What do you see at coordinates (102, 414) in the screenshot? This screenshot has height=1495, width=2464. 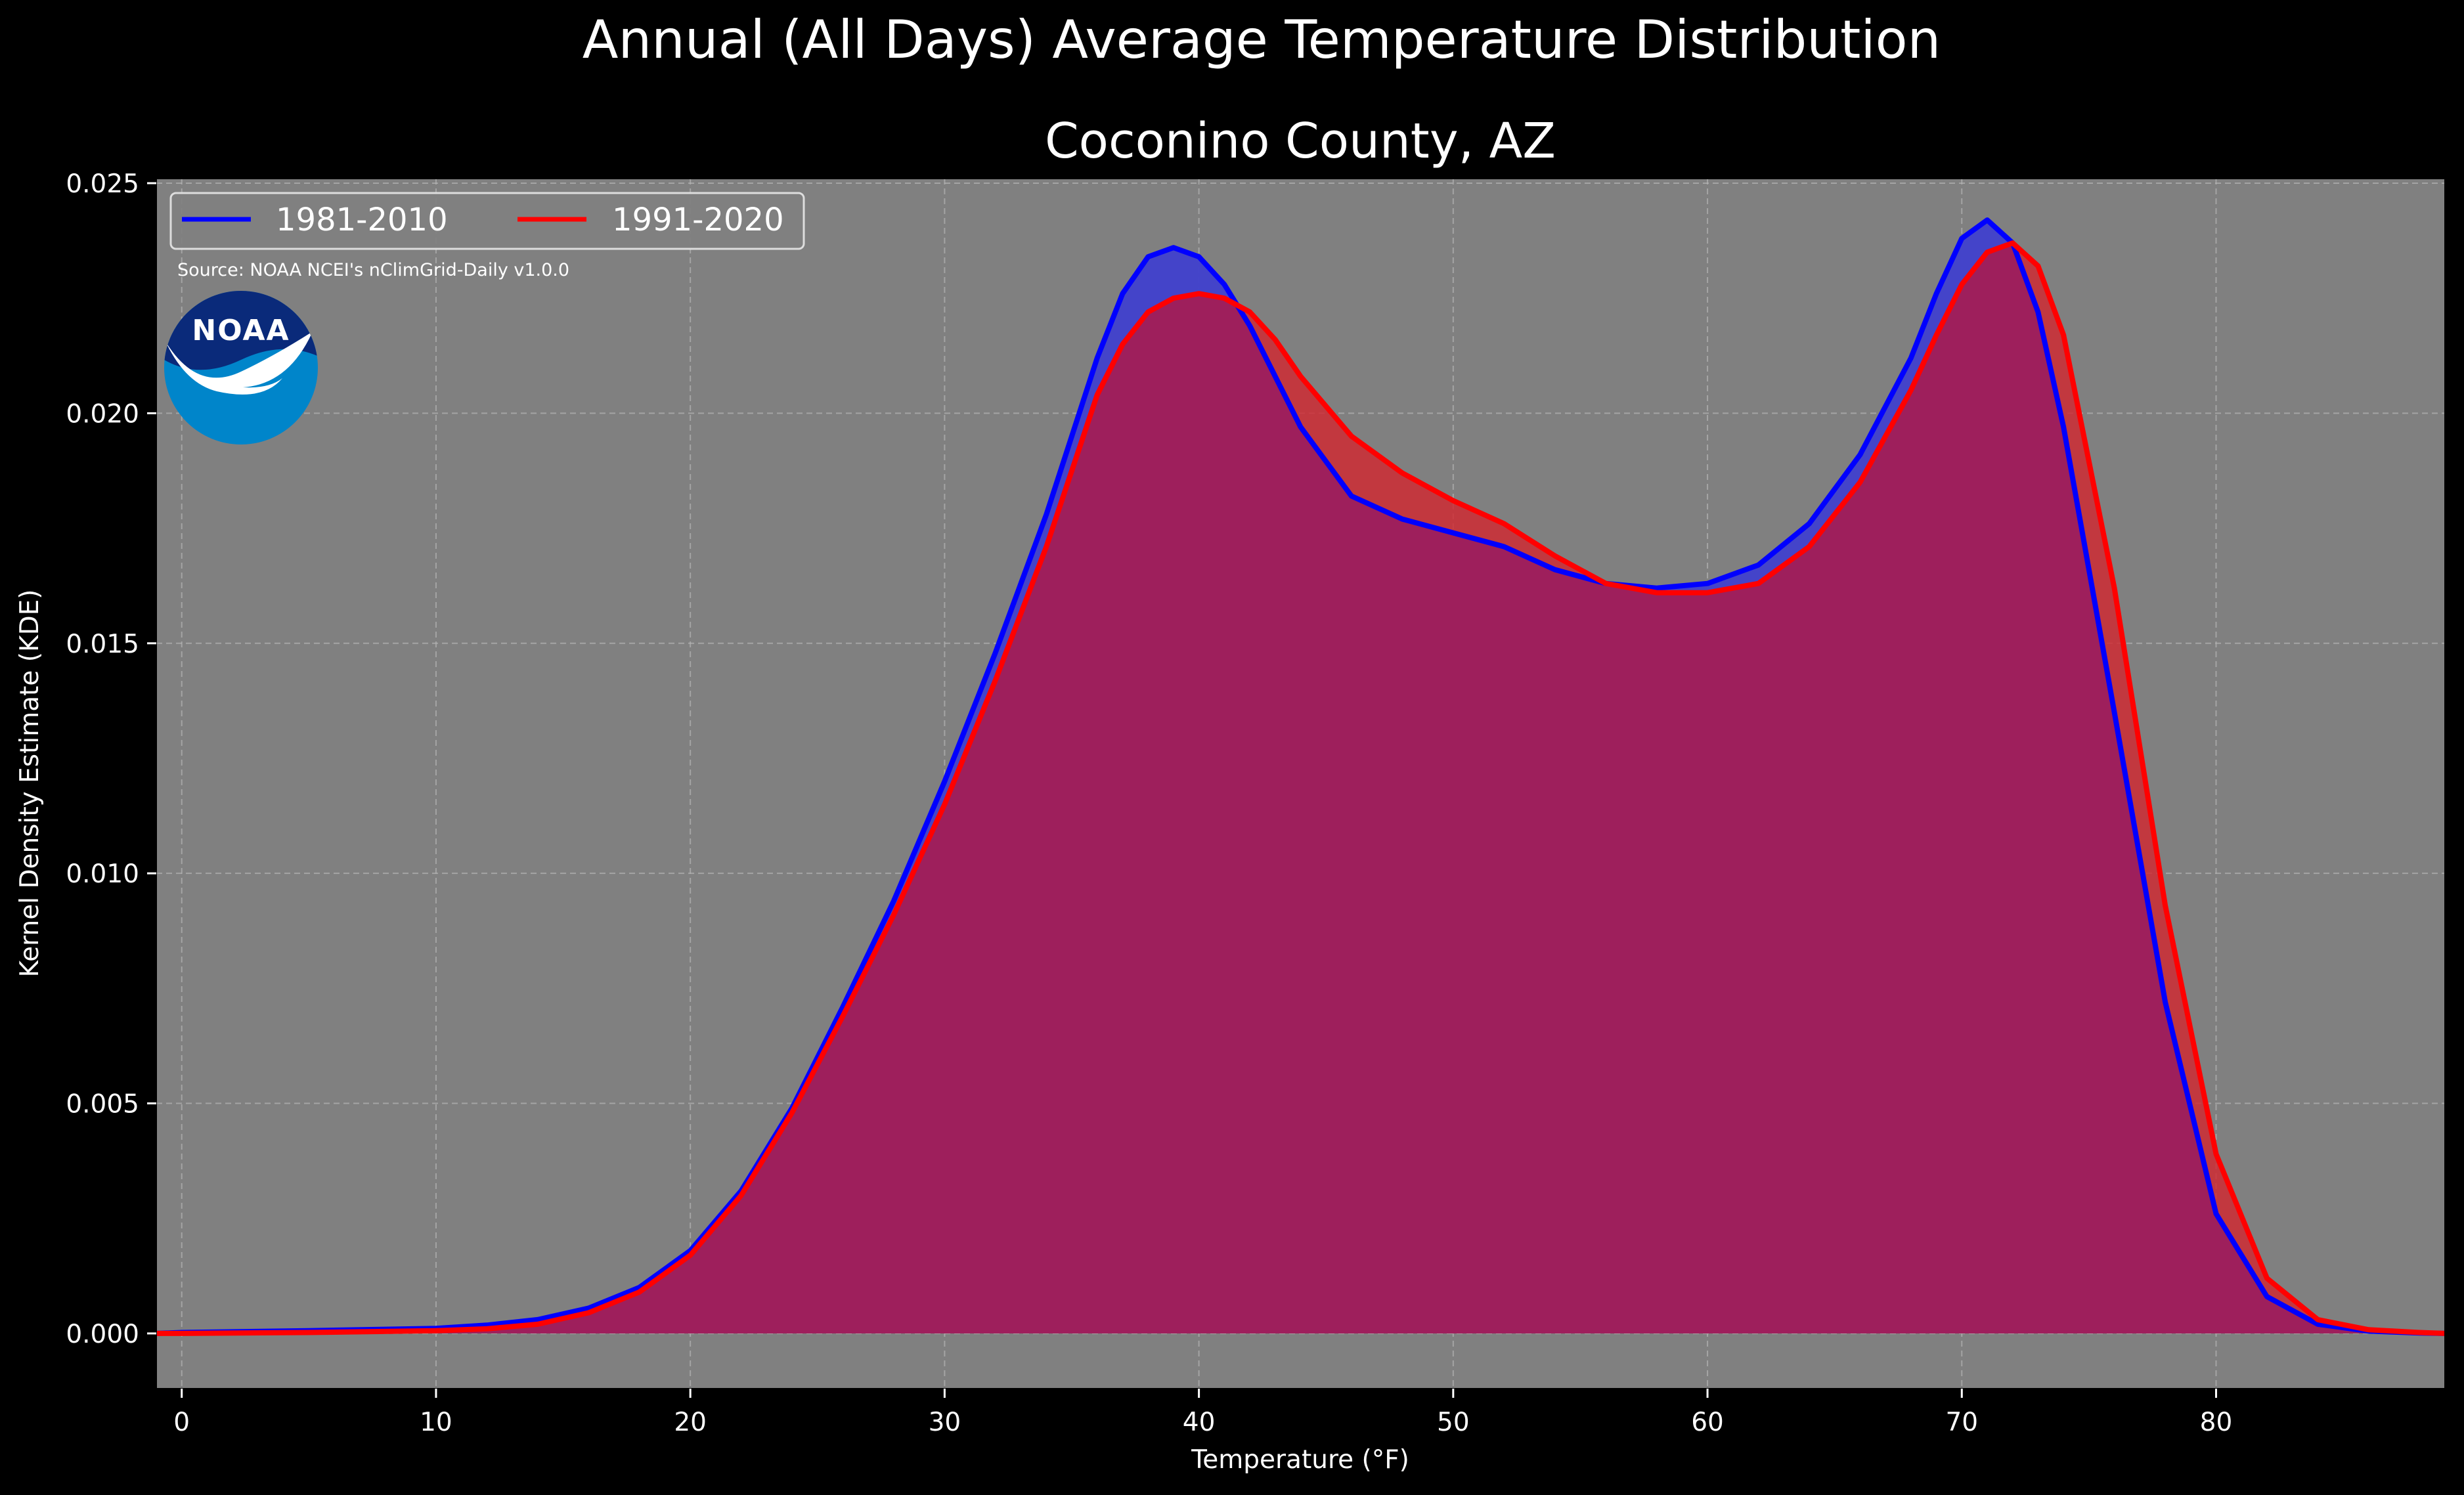 I see `y-tick-label: 0.020` at bounding box center [102, 414].